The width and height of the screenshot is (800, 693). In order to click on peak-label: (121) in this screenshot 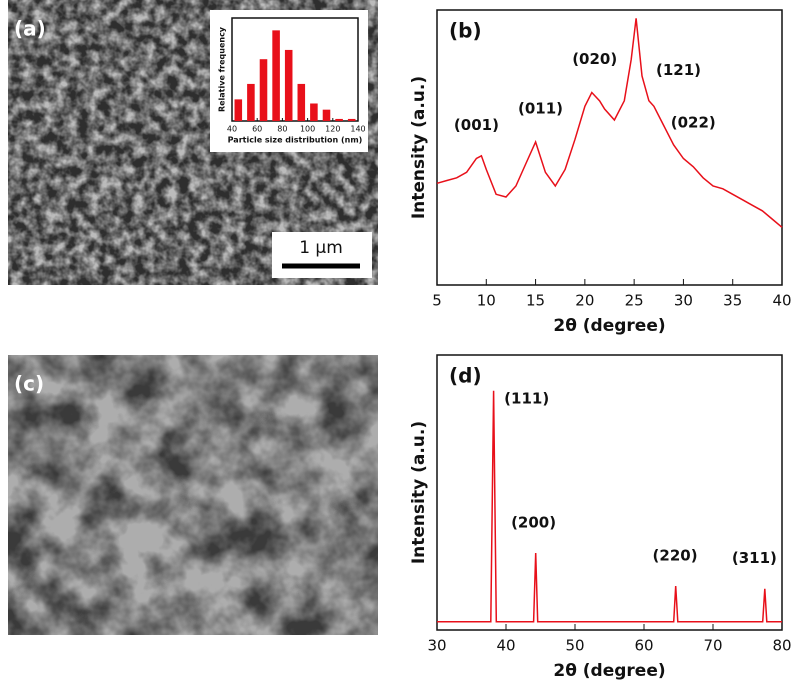, I will do `click(678, 70)`.